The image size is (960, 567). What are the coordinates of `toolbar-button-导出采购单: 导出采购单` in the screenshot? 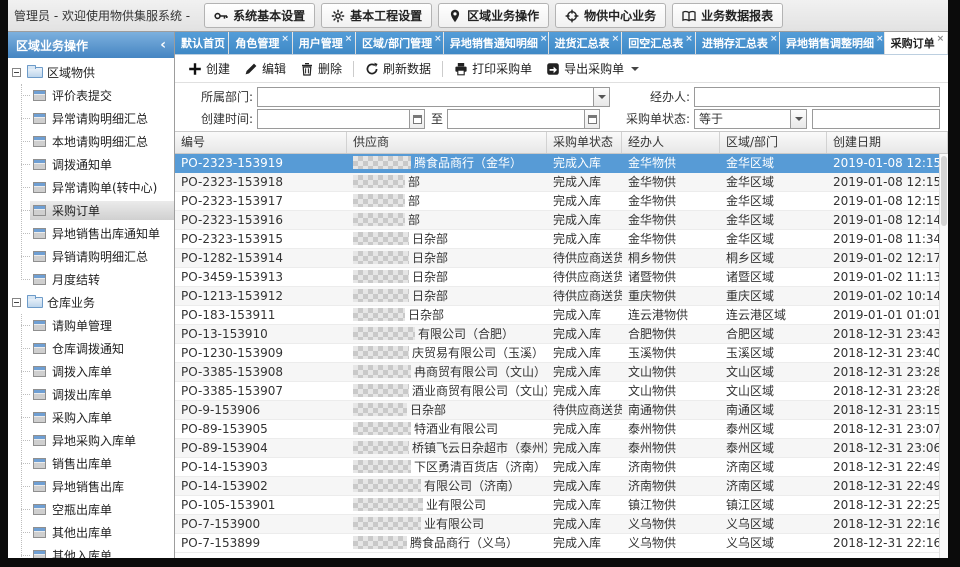 It's located at (592, 68).